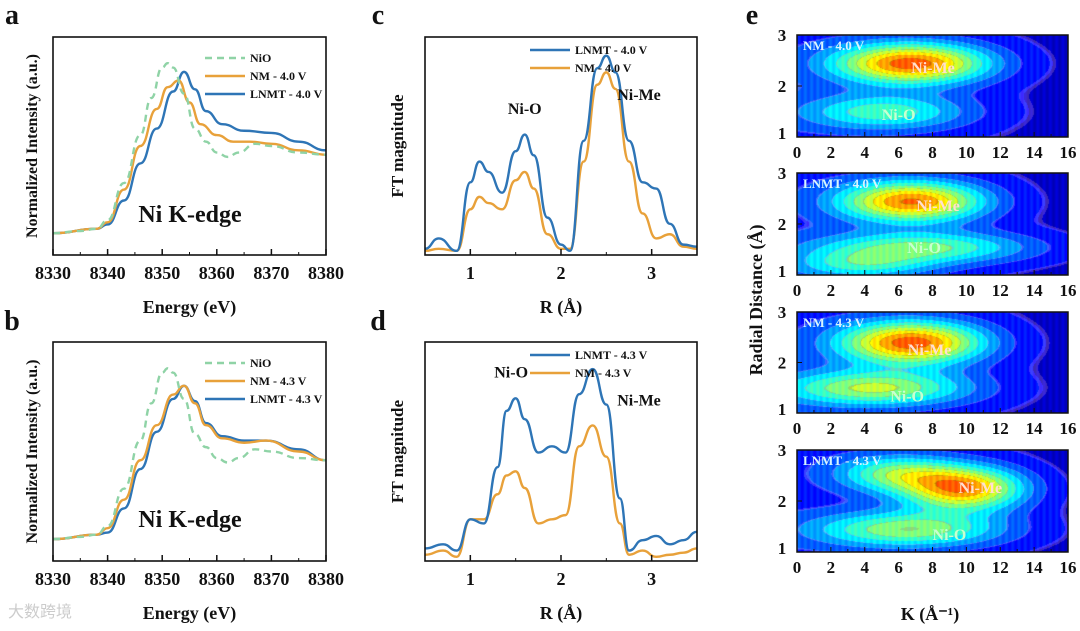 The height and width of the screenshot is (631, 1080). Describe the element at coordinates (842, 460) in the screenshot. I see `heatmap-title: LNMT - 4.3 V` at that location.